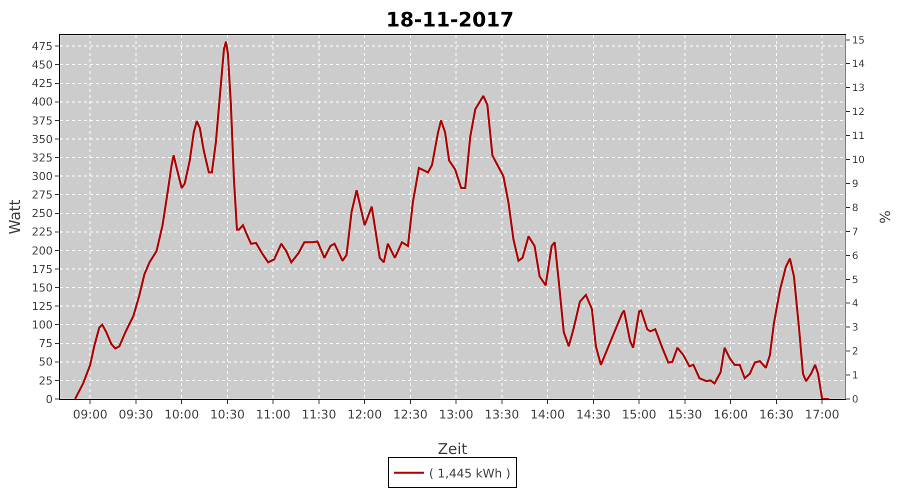 The width and height of the screenshot is (900, 500). Describe the element at coordinates (42, 325) in the screenshot. I see `y-tick-label: 100` at that location.